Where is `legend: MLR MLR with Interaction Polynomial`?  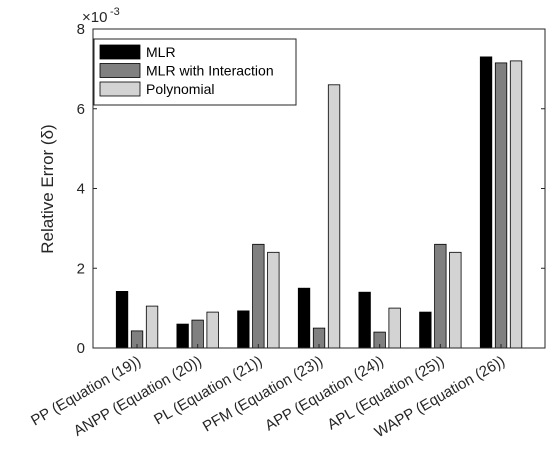
legend: MLR MLR with Interaction Polynomial is located at coordinates (195, 72).